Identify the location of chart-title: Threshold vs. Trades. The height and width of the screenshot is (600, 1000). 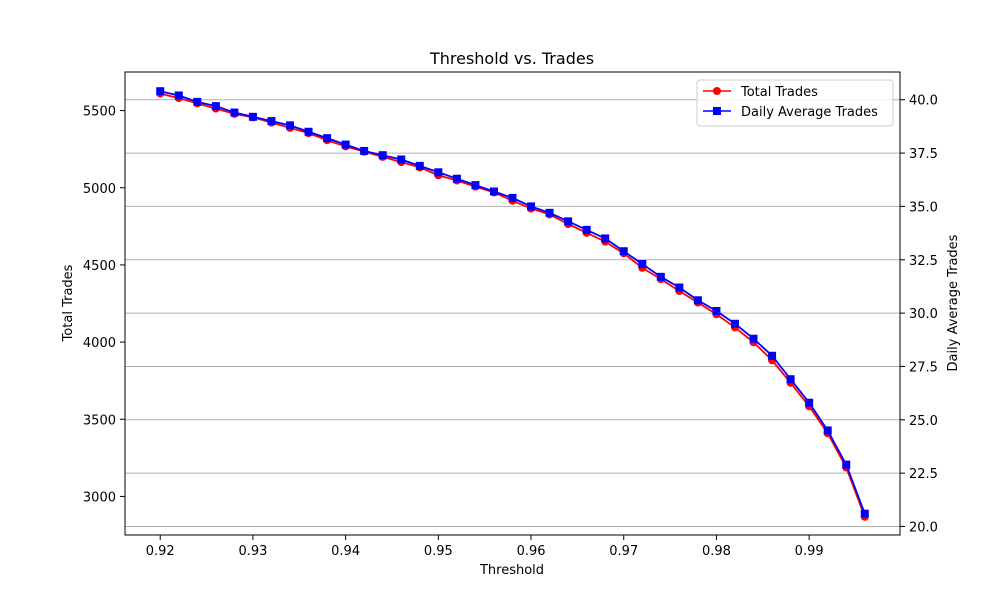
(511, 58).